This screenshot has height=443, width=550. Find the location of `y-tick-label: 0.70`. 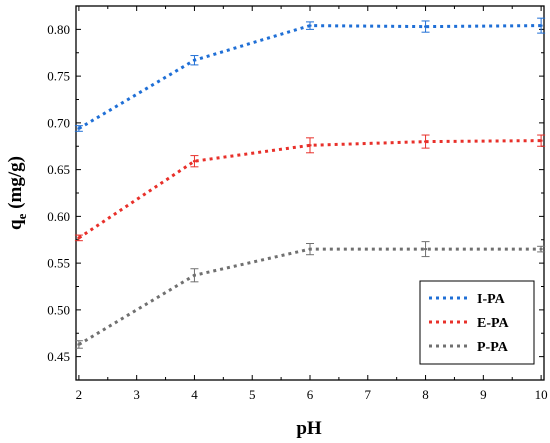

y-tick-label: 0.70 is located at coordinates (58, 122).